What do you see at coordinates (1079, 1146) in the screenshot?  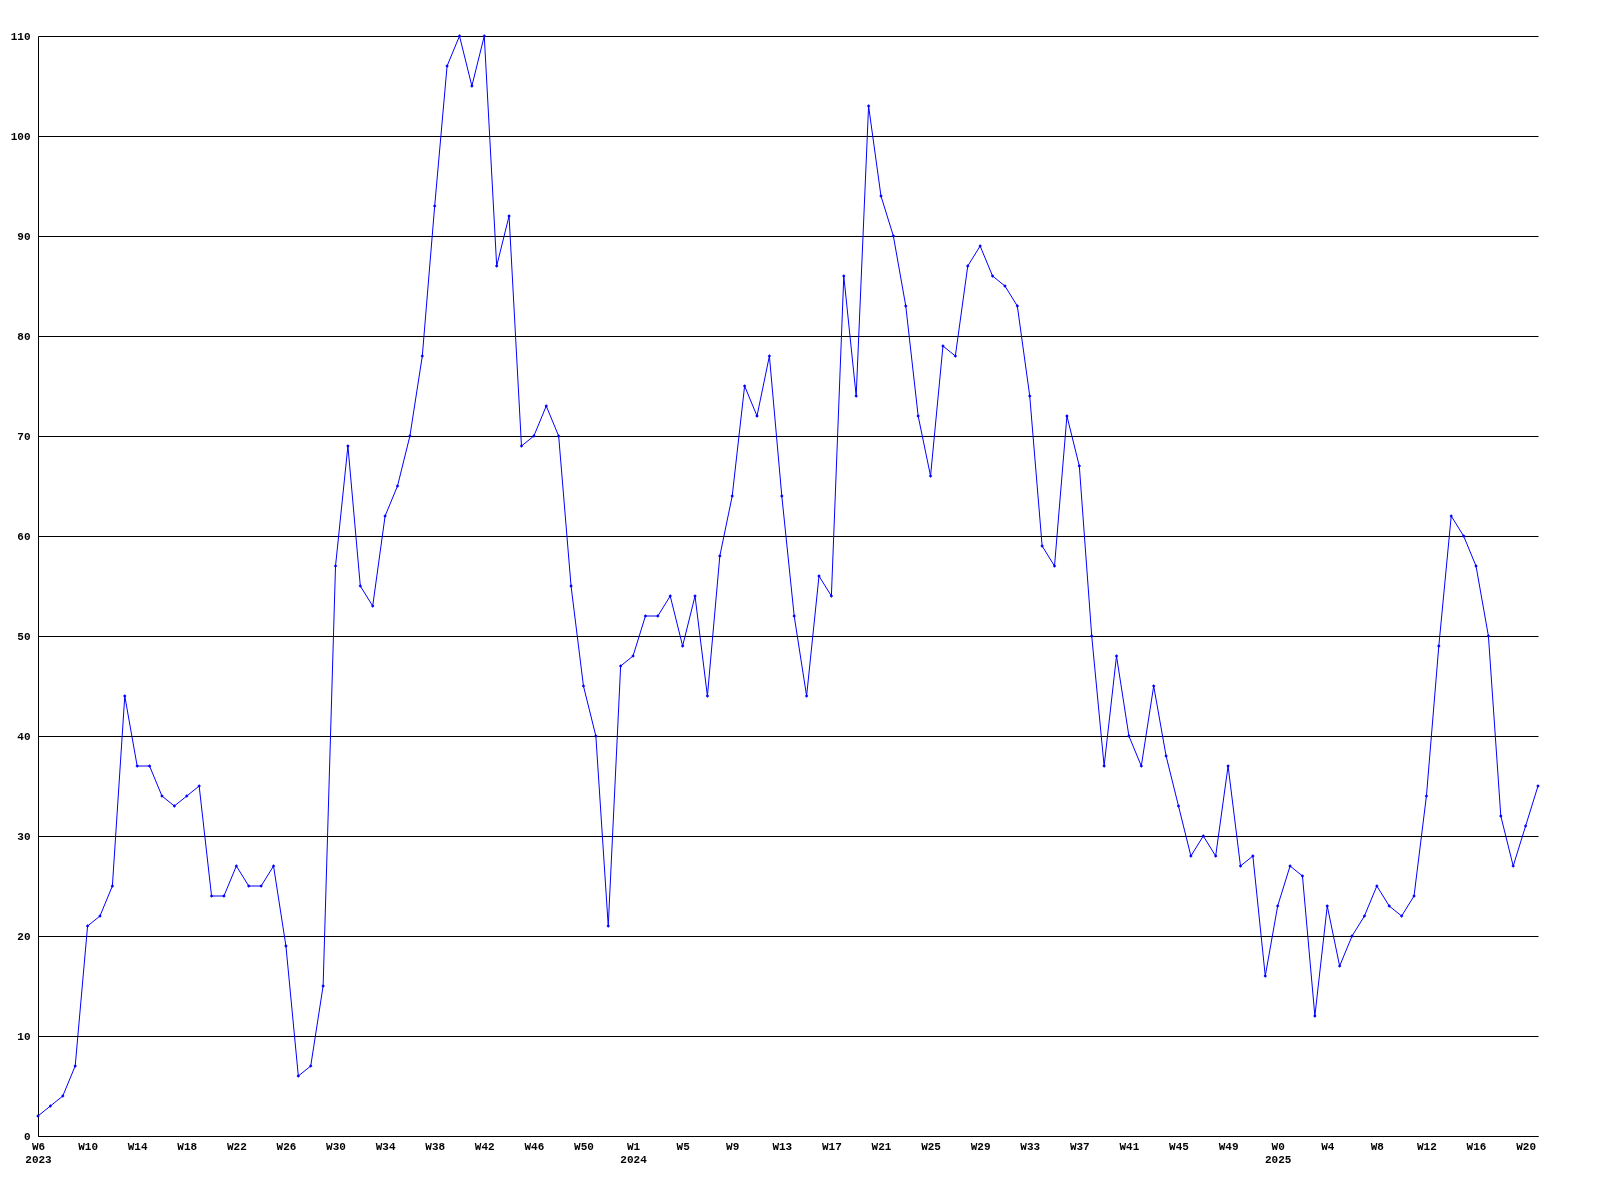 I see `x-tick-label: W37` at bounding box center [1079, 1146].